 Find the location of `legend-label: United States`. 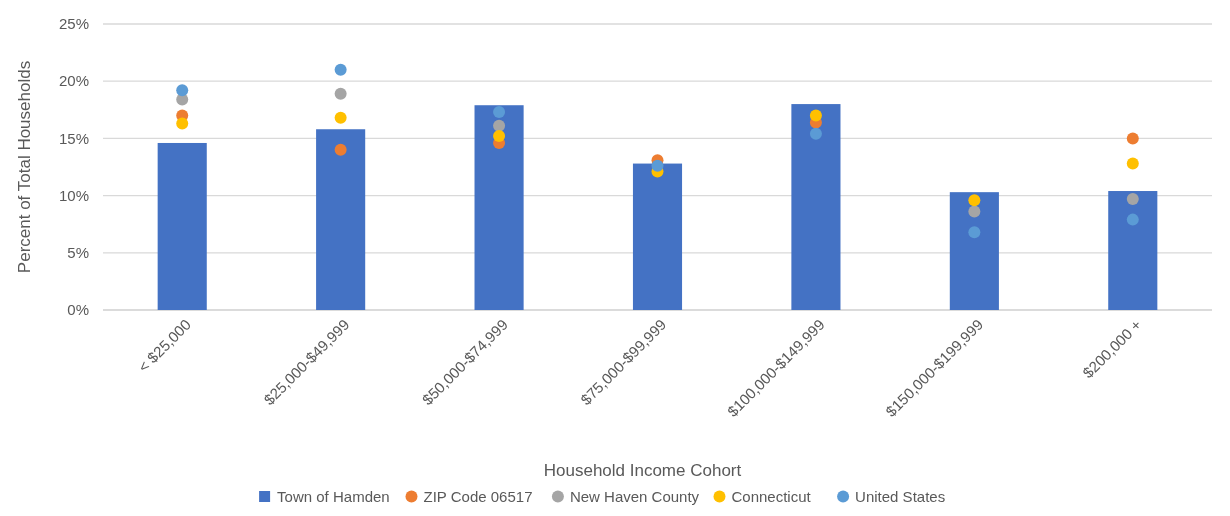

legend-label: United States is located at coordinates (900, 496).